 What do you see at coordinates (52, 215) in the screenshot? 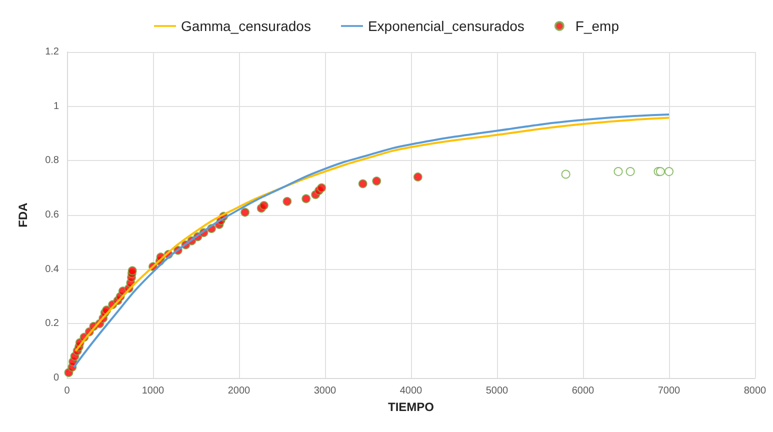
I see `y-tick-label: 0.6` at bounding box center [52, 215].